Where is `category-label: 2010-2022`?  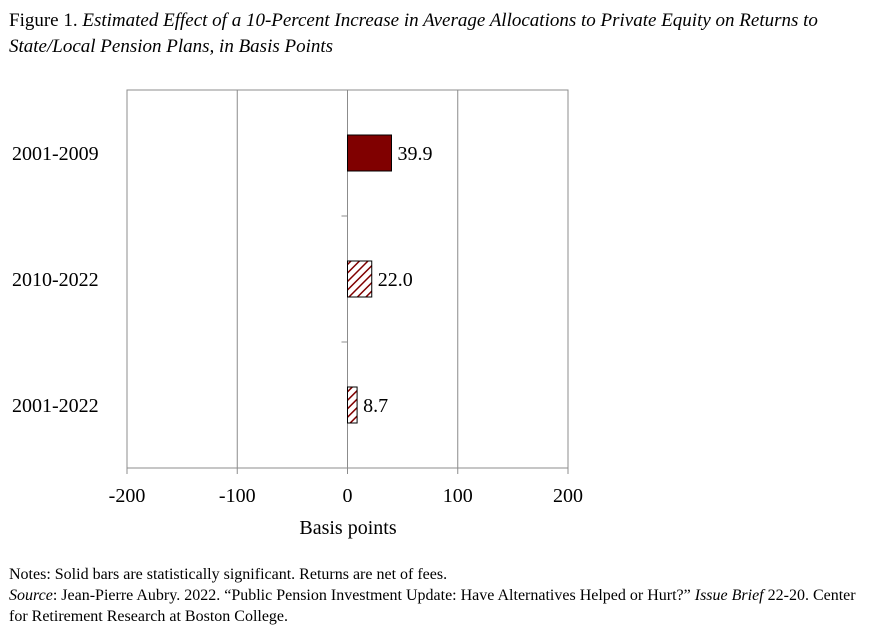 category-label: 2010-2022 is located at coordinates (55, 280).